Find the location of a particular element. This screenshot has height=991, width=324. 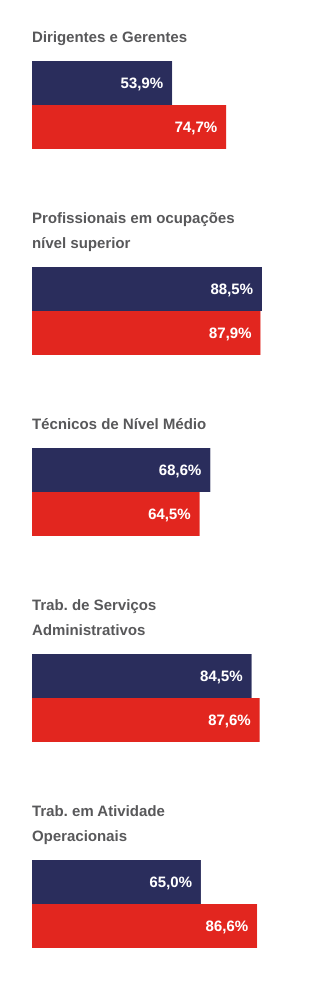

chart-title: Dirigentes e Gerentes is located at coordinates (110, 37).